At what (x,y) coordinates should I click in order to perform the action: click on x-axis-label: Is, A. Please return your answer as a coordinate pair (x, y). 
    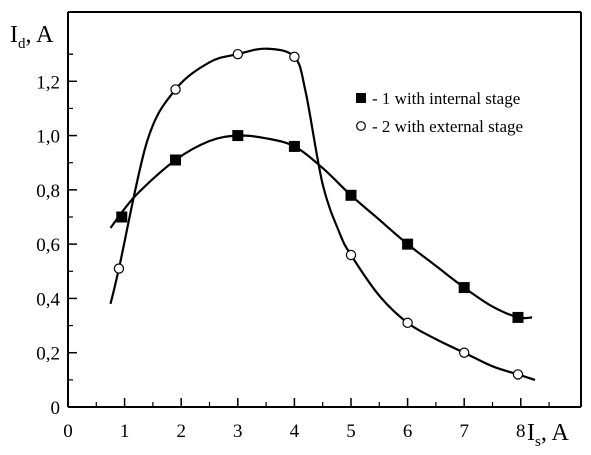
    Looking at the image, I should click on (548, 435).